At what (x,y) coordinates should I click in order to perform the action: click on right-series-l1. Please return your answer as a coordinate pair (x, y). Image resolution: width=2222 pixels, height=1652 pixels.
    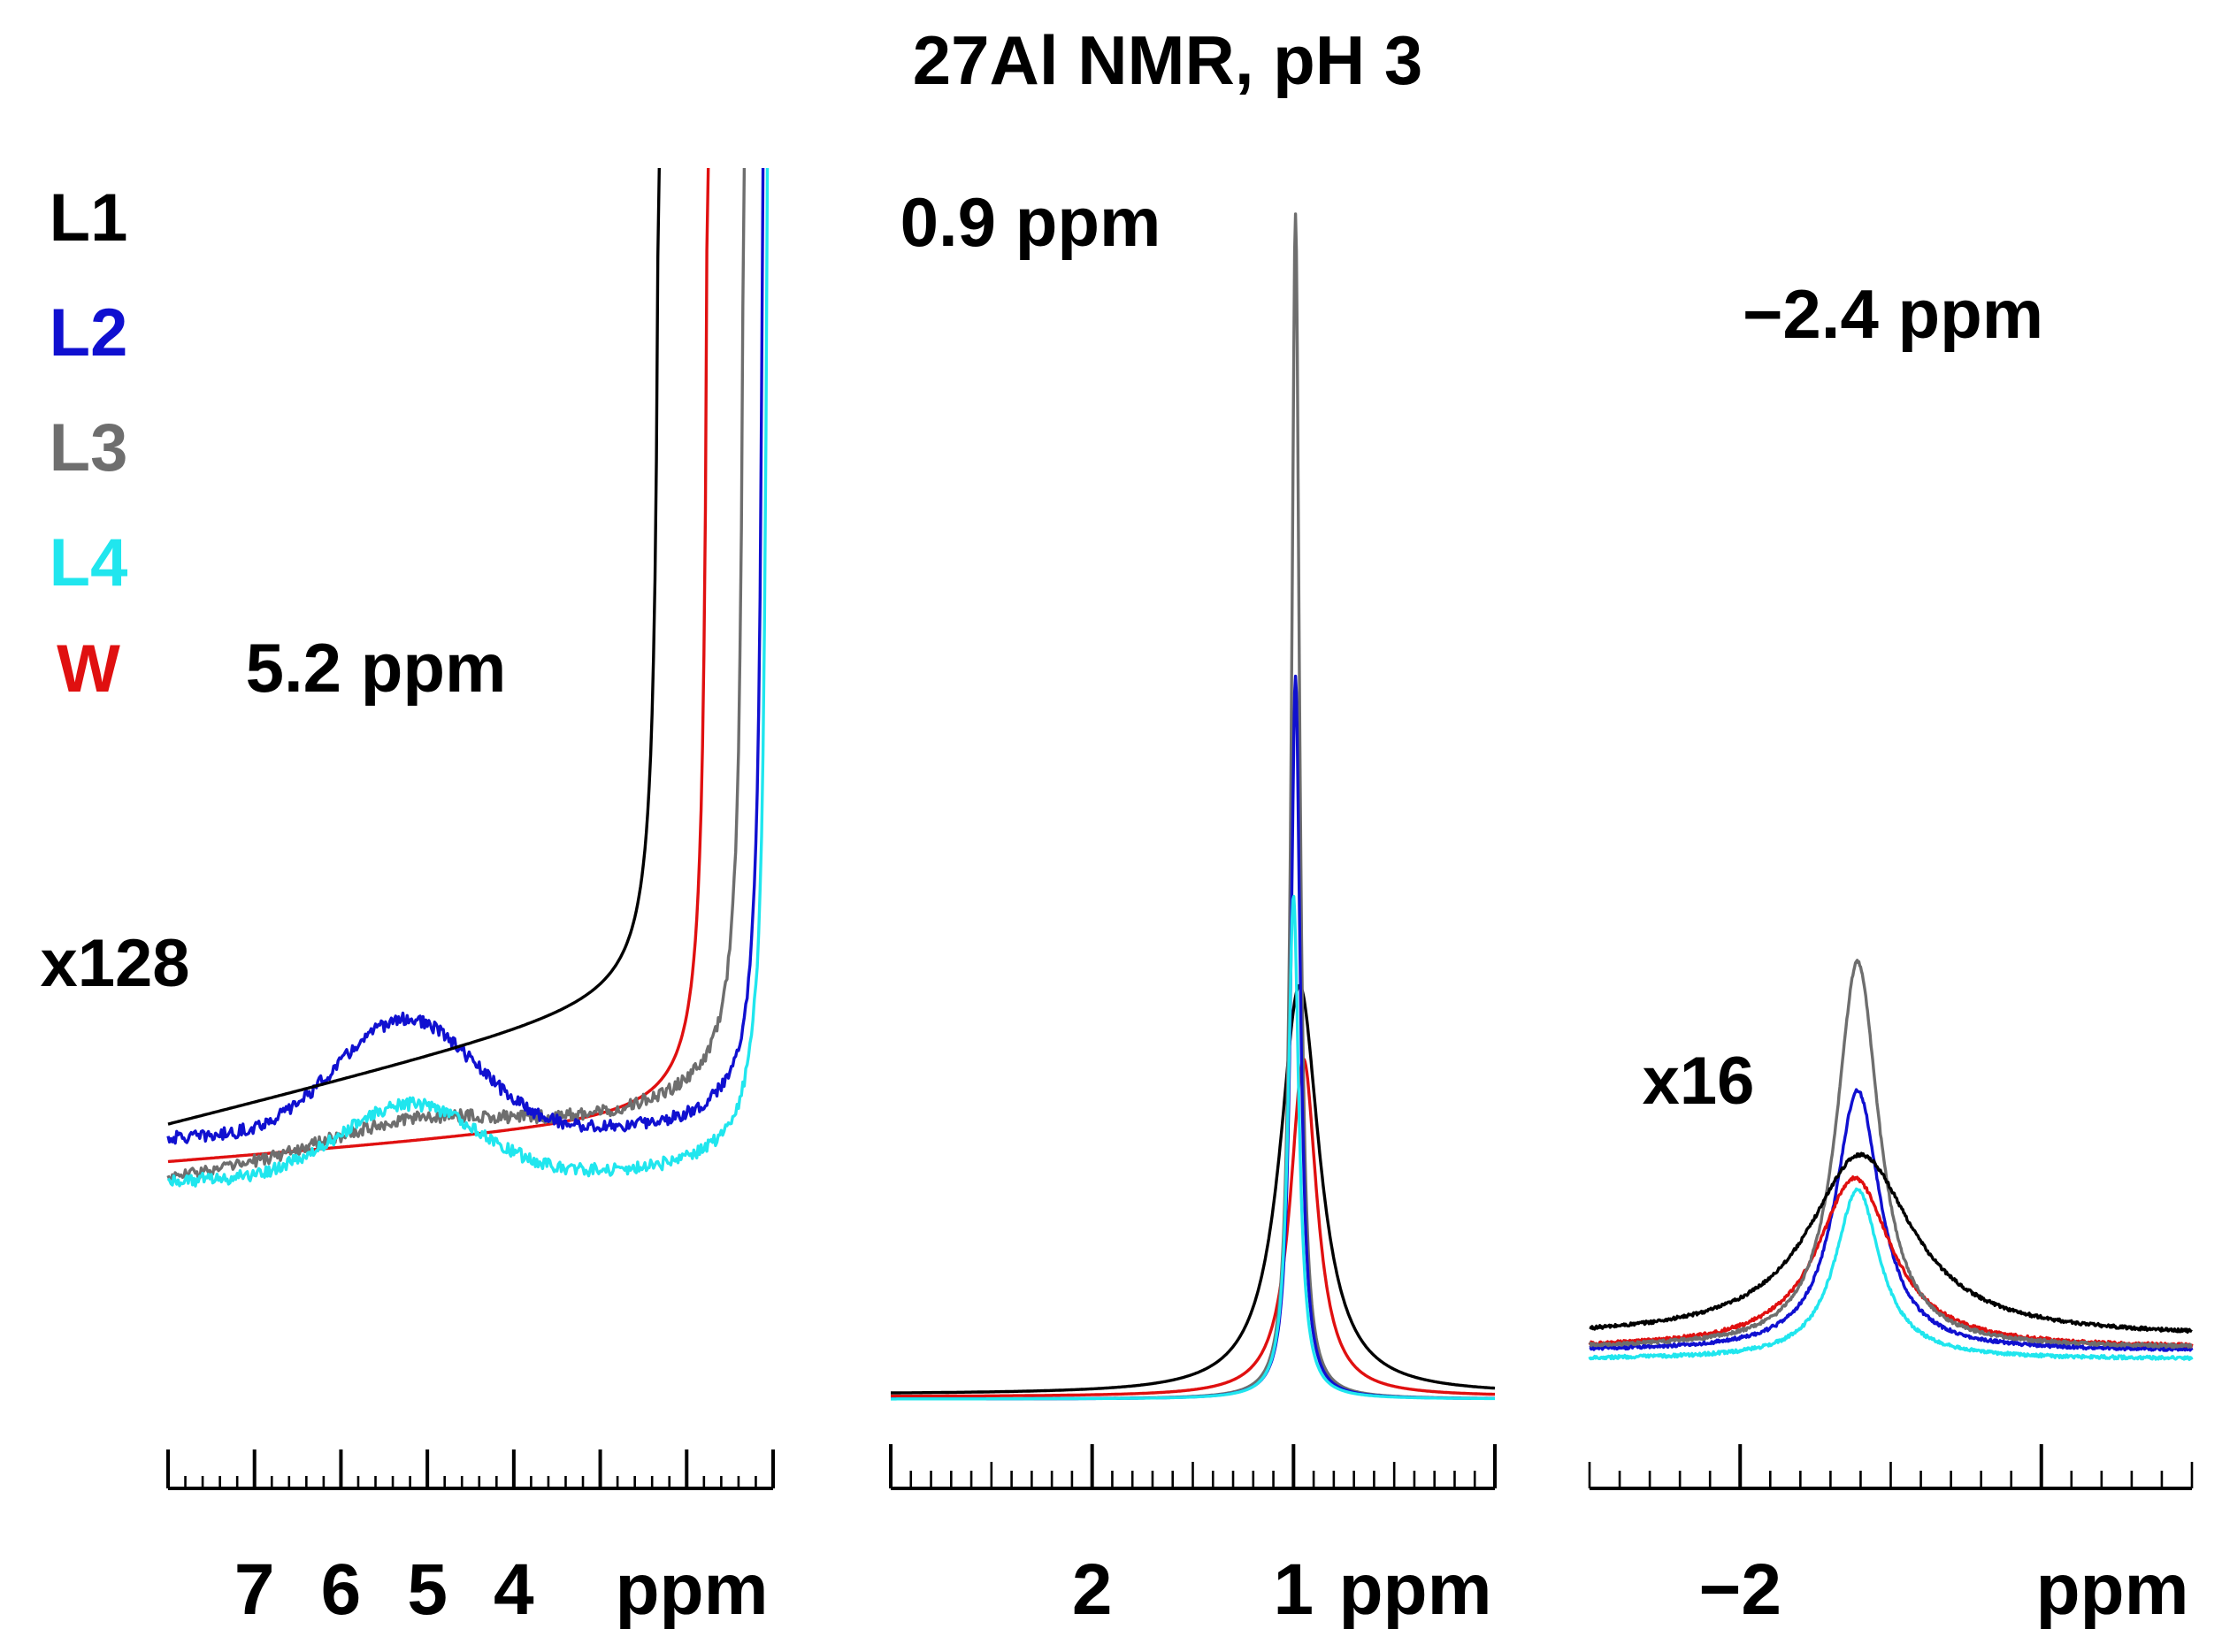
    Looking at the image, I should click on (1891, 1243).